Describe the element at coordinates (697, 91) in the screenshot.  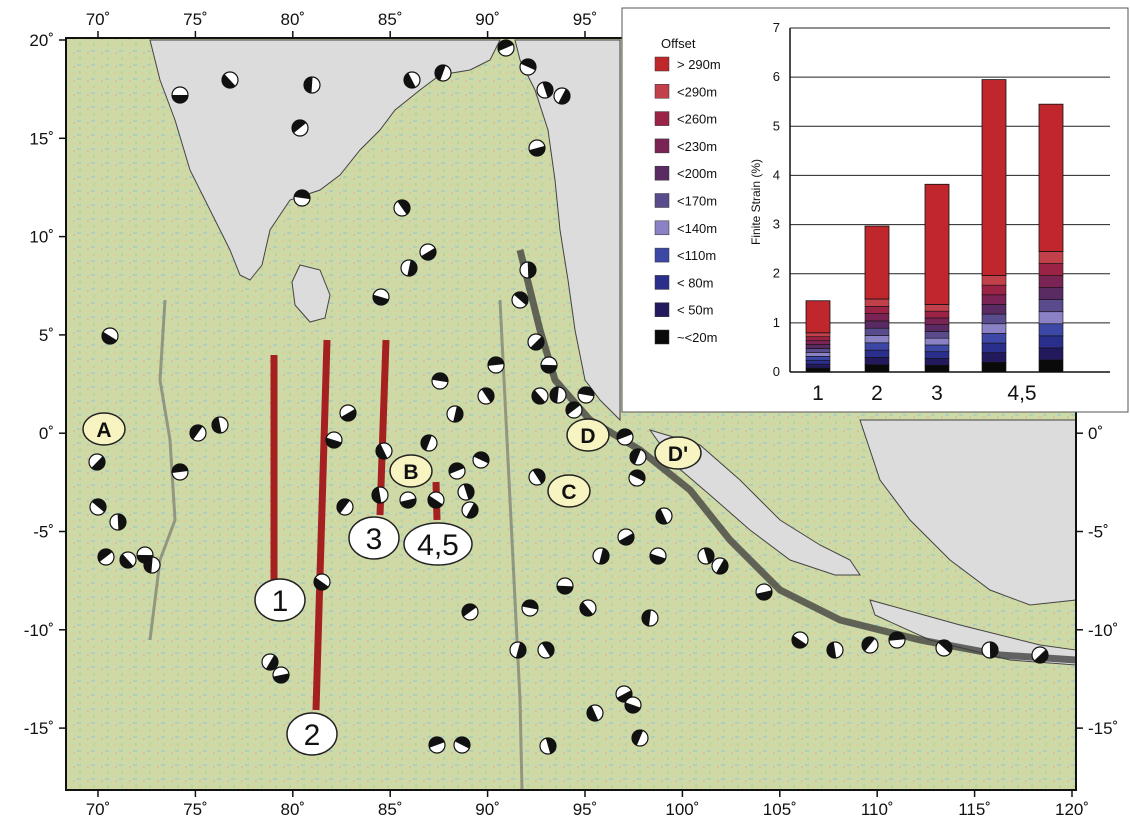
I see `legend-label: <290m` at that location.